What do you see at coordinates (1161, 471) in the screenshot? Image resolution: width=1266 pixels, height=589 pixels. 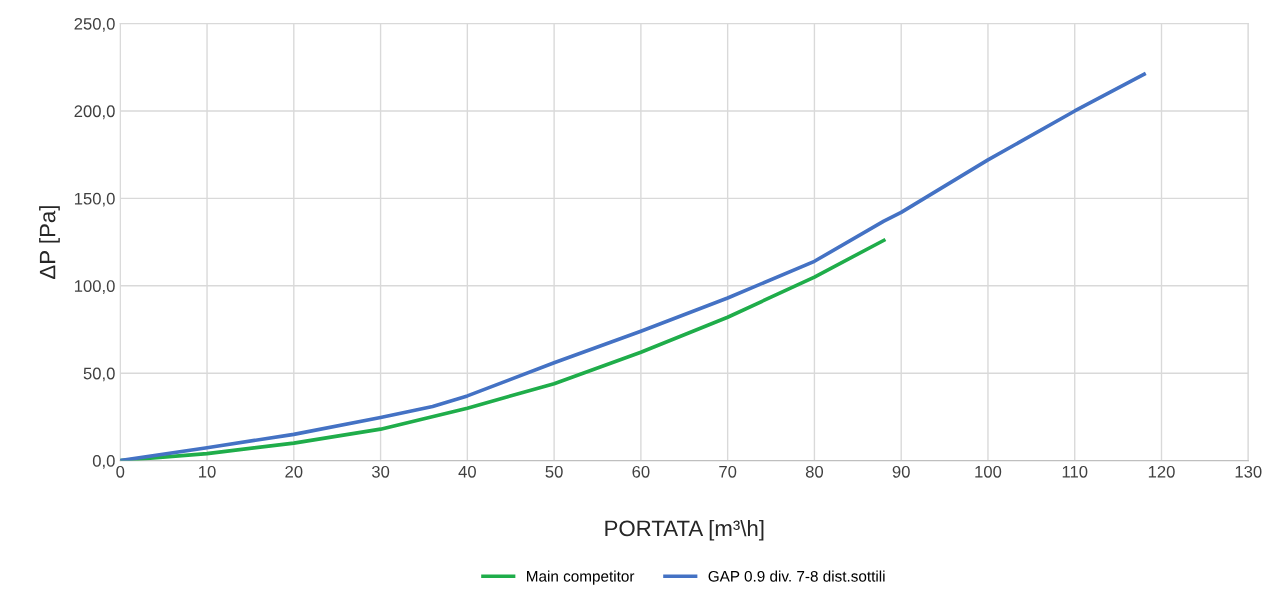 I see `x-tick-label: 120` at bounding box center [1161, 471].